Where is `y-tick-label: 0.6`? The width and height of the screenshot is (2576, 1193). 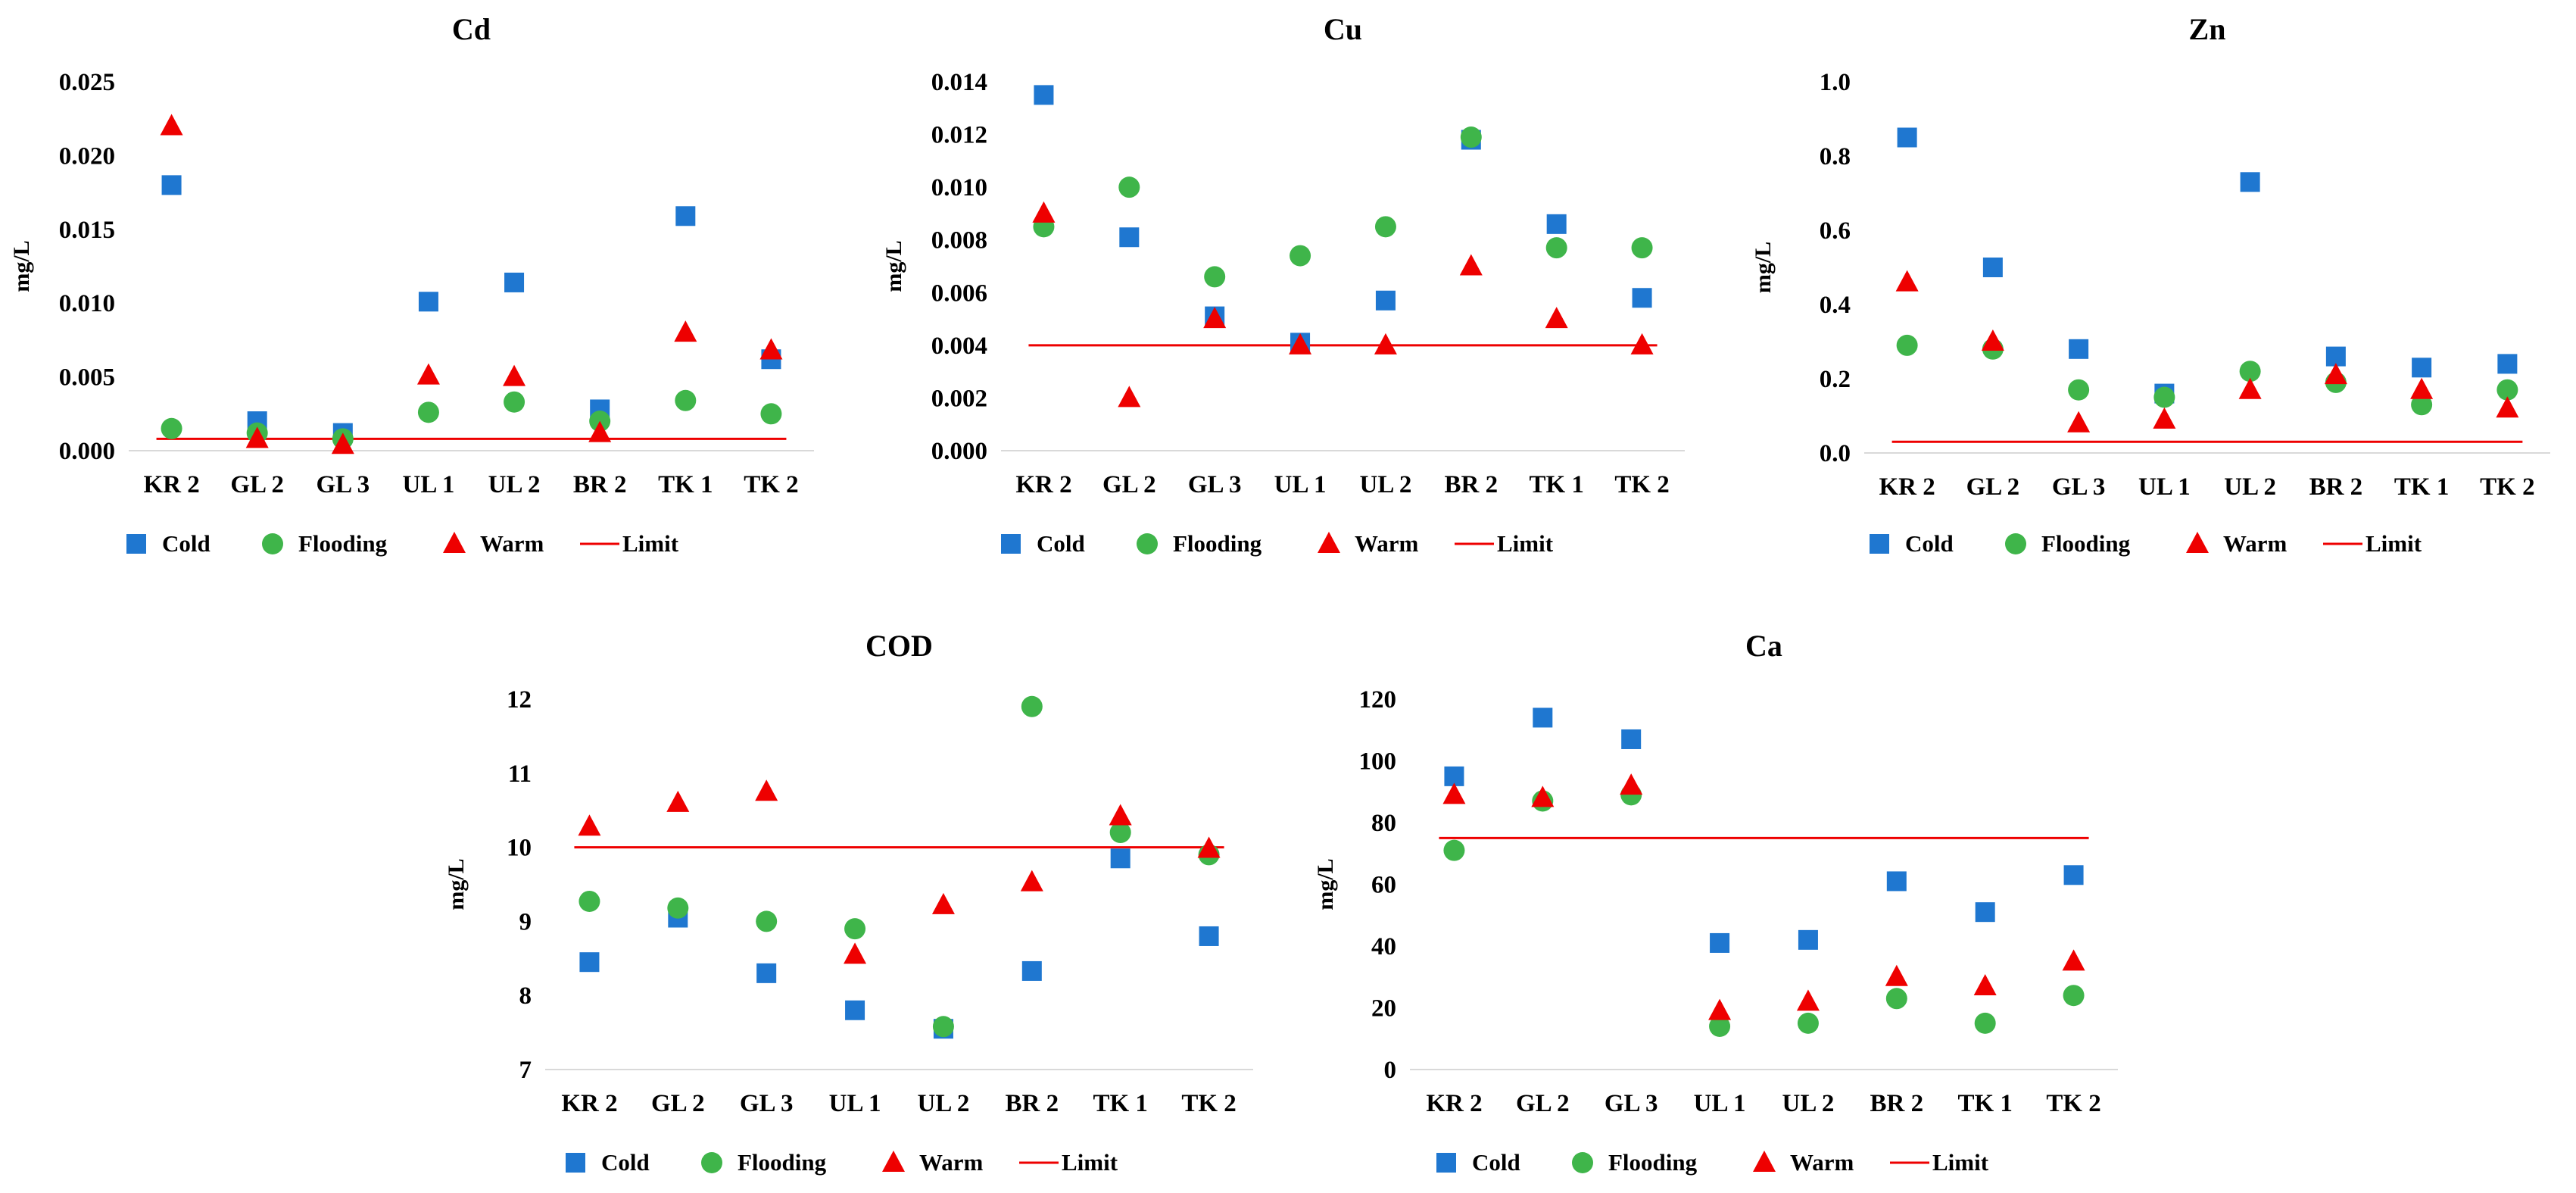 y-tick-label: 0.6 is located at coordinates (1836, 231).